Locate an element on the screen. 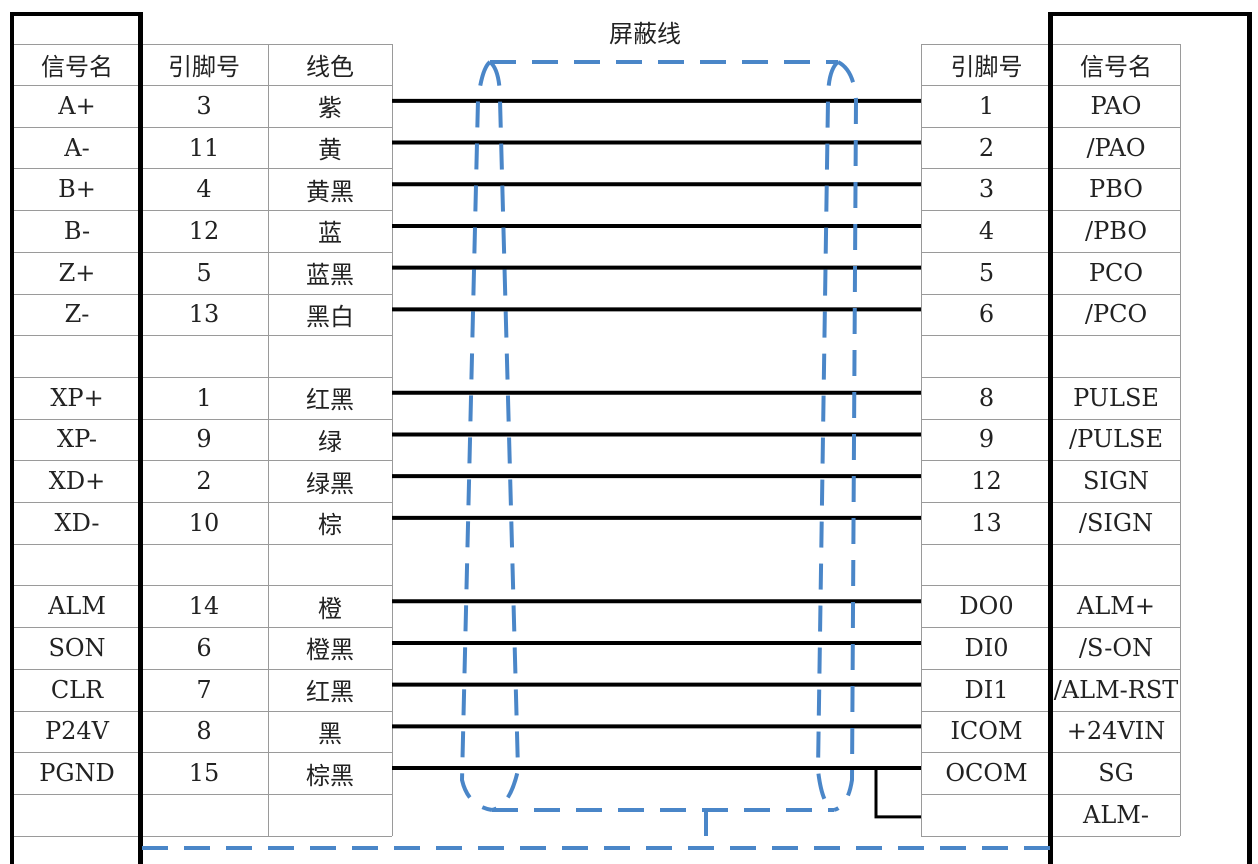 This screenshot has width=1258, height=864. right-table-cell: 4 is located at coordinates (986, 230).